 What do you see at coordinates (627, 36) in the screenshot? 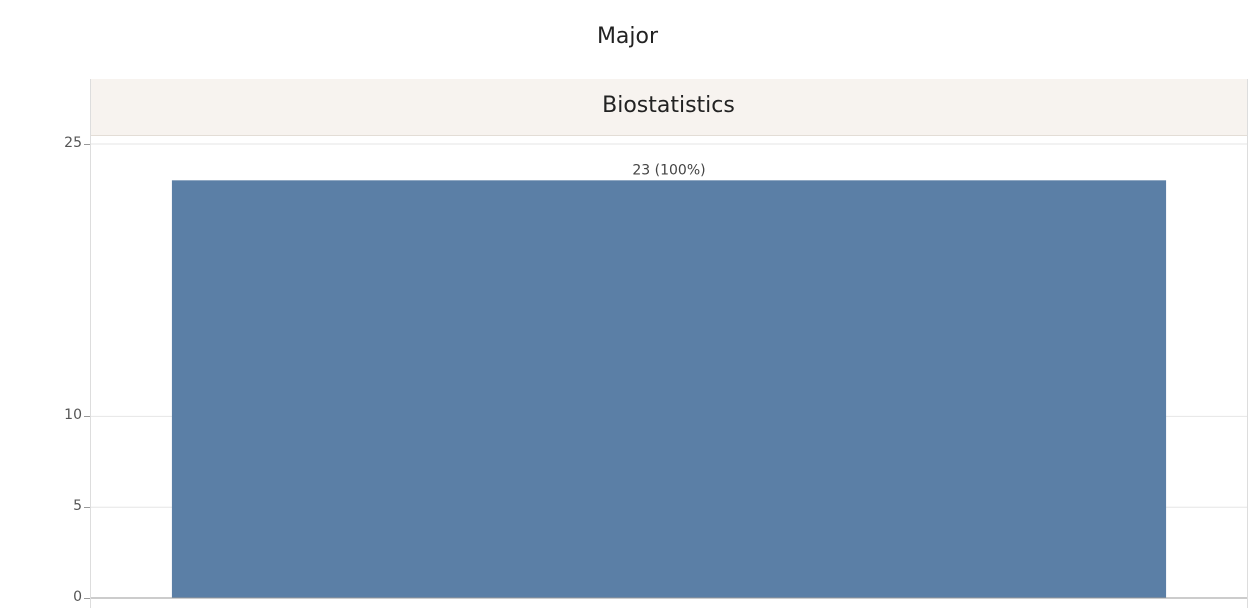
I see `column-header-title: Major` at bounding box center [627, 36].